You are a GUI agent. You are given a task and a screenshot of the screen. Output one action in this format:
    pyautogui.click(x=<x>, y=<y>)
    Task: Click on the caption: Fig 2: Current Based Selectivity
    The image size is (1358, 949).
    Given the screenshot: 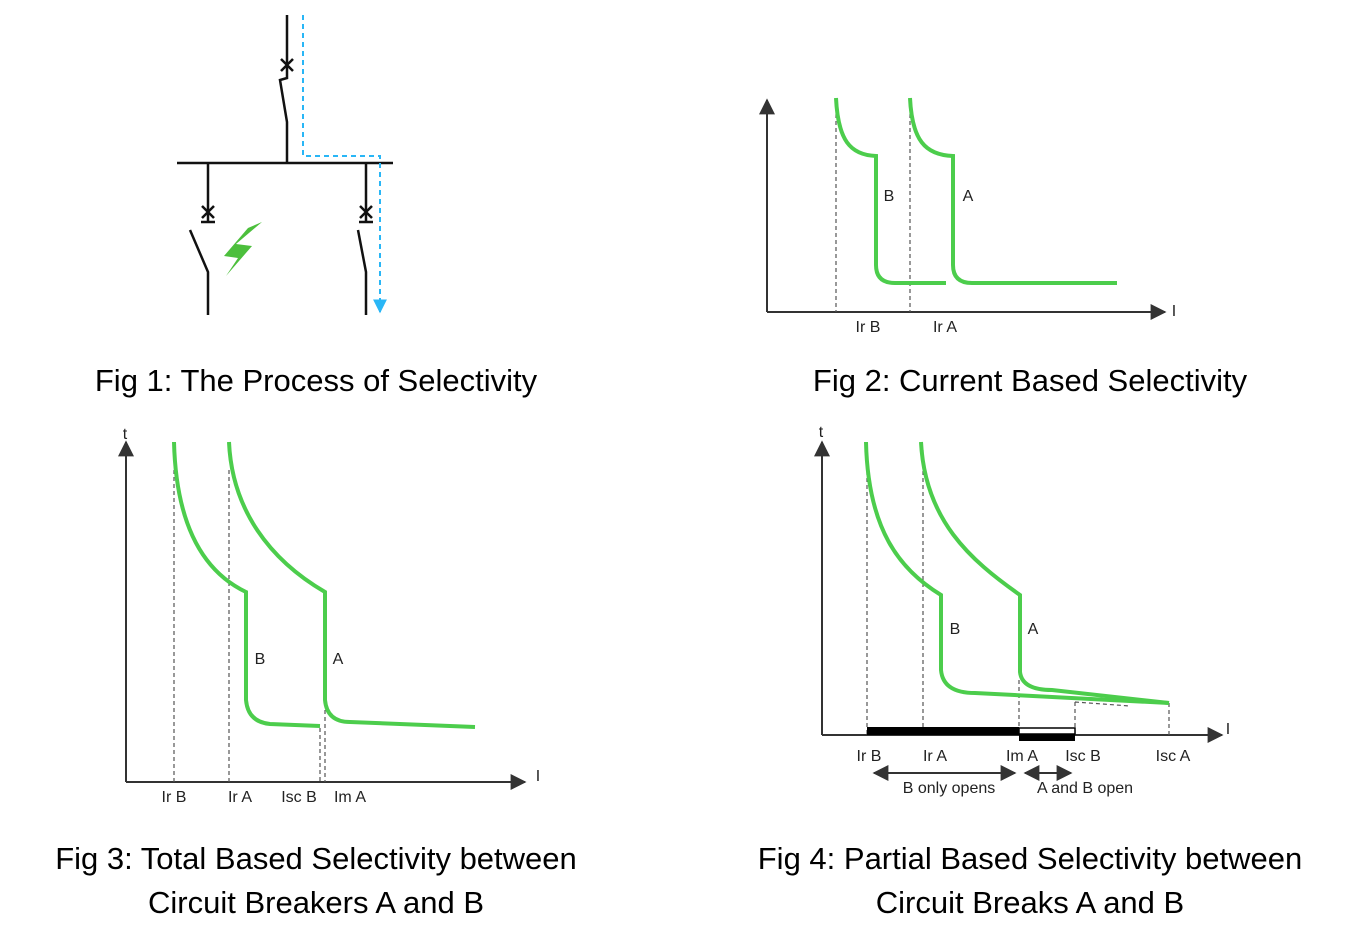 What is the action you would take?
    pyautogui.click(x=1030, y=380)
    